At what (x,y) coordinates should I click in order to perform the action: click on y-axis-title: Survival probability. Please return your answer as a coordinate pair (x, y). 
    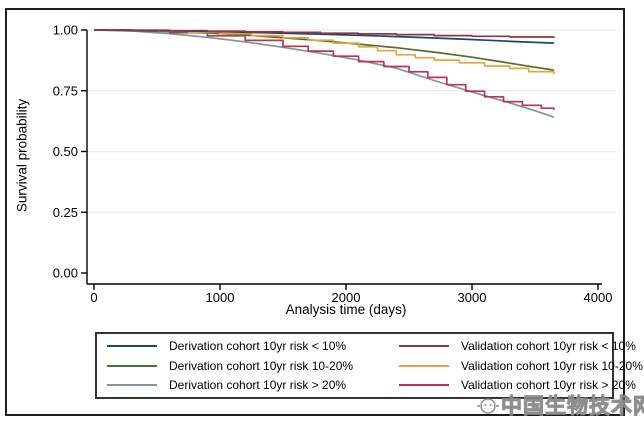
    Looking at the image, I should click on (22, 155).